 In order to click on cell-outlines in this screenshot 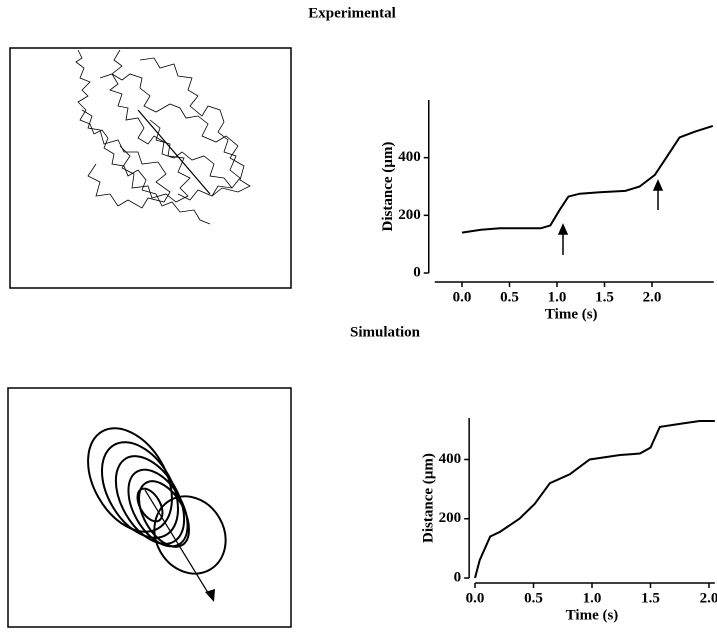, I will do `click(163, 137)`.